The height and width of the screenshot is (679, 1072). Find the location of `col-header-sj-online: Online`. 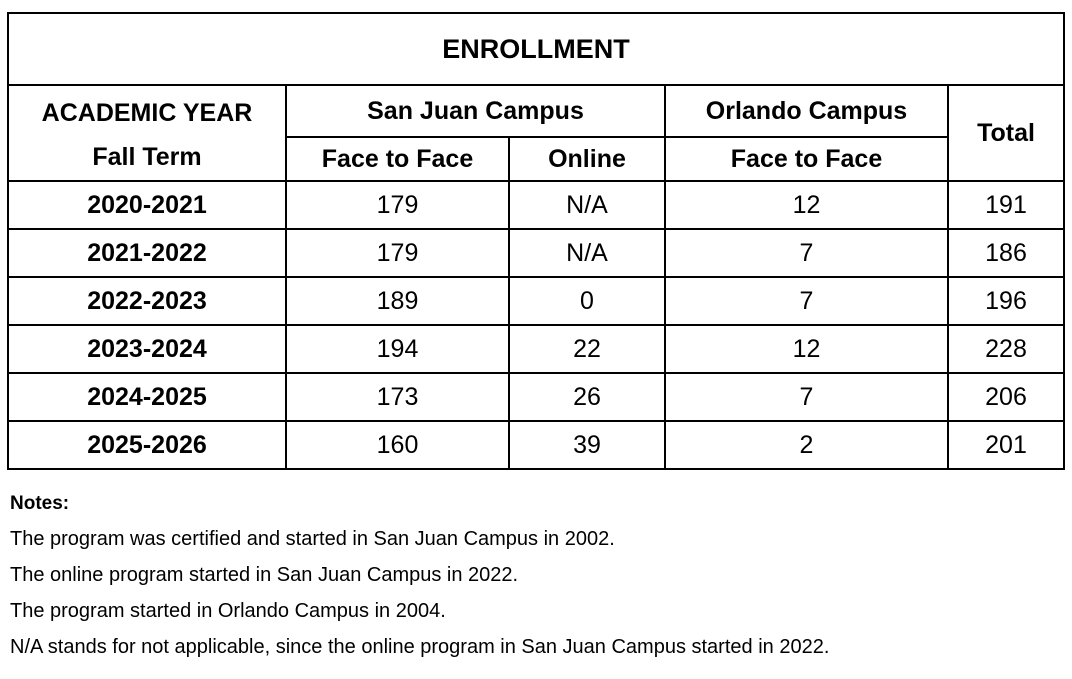

col-header-sj-online: Online is located at coordinates (587, 159).